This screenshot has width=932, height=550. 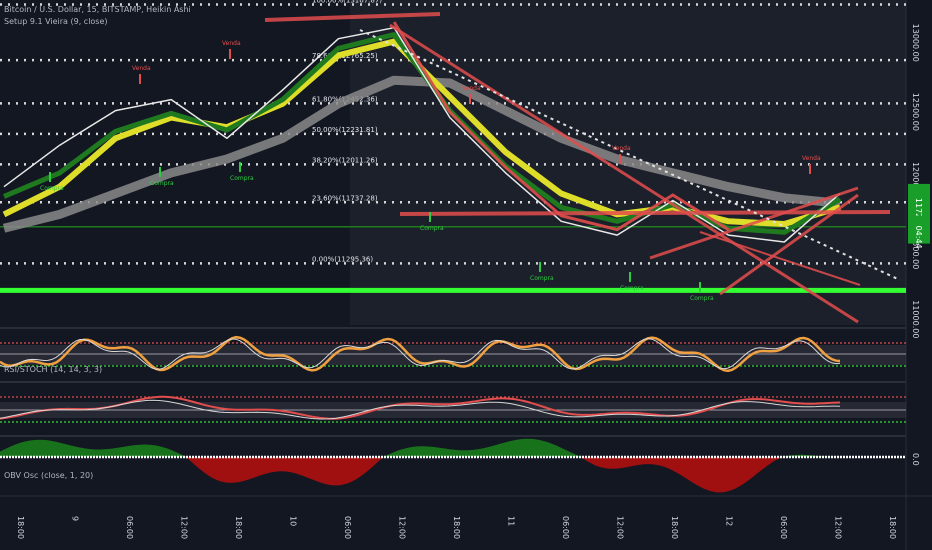 I want to click on fib-label-4: 38.20%(12011.26), so click(x=345, y=160).